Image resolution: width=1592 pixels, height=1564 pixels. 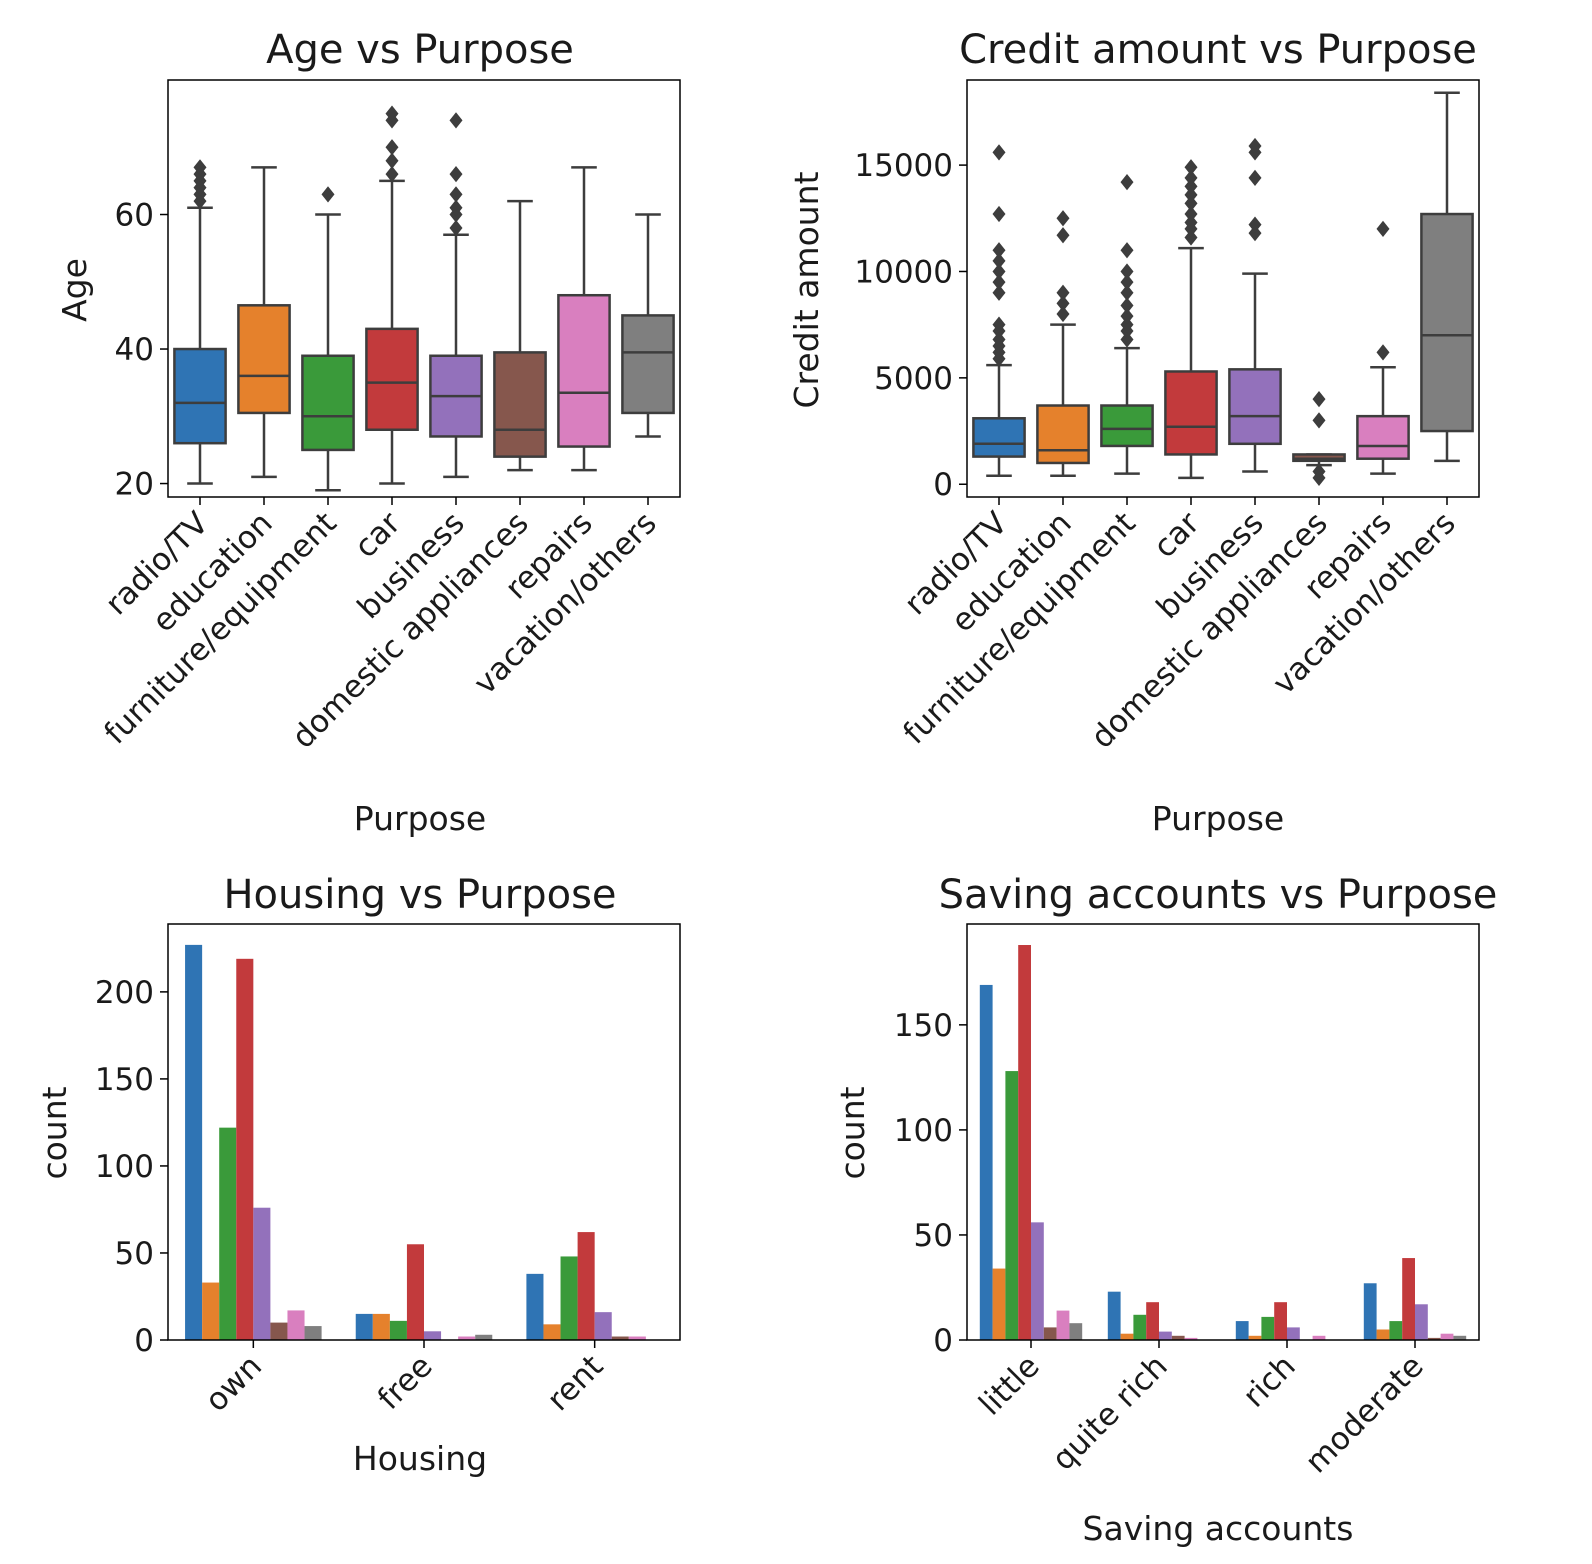 I want to click on y-axis-label: Age, so click(x=74, y=290).